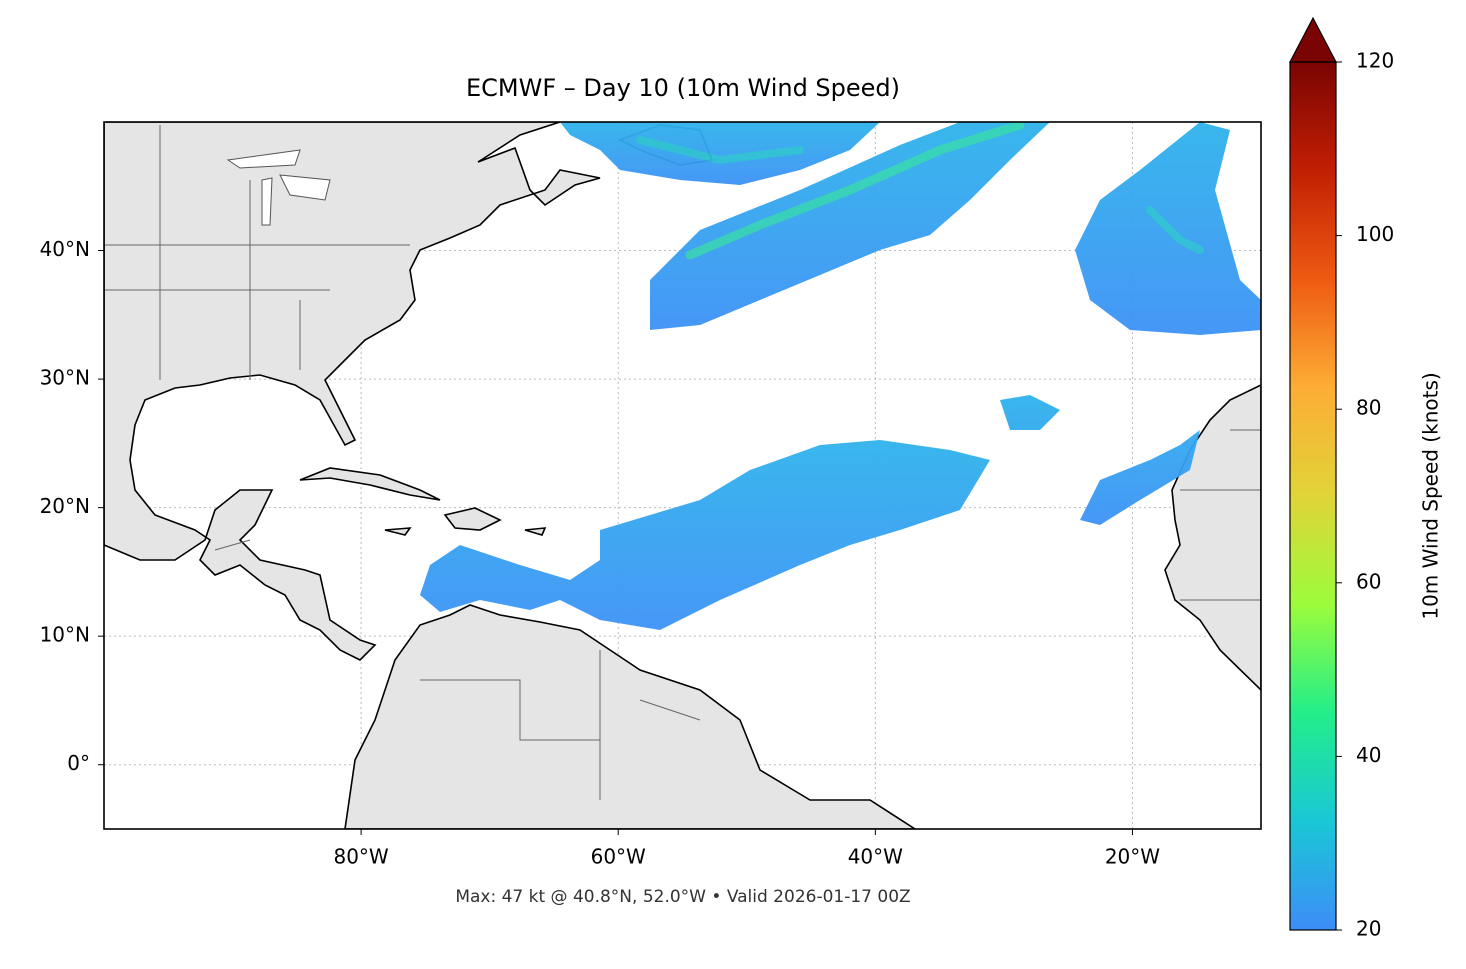 This screenshot has height=969, width=1466. What do you see at coordinates (65, 506) in the screenshot?
I see `y-tick-label: 20°N` at bounding box center [65, 506].